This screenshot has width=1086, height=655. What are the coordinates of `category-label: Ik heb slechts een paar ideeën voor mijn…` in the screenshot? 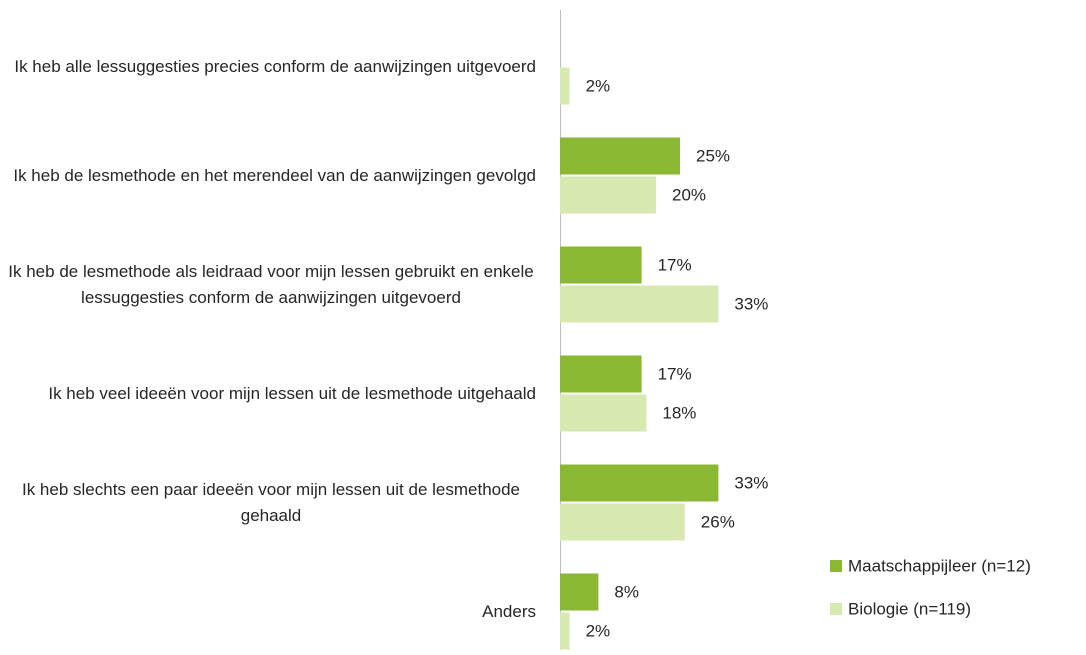 It's located at (271, 502).